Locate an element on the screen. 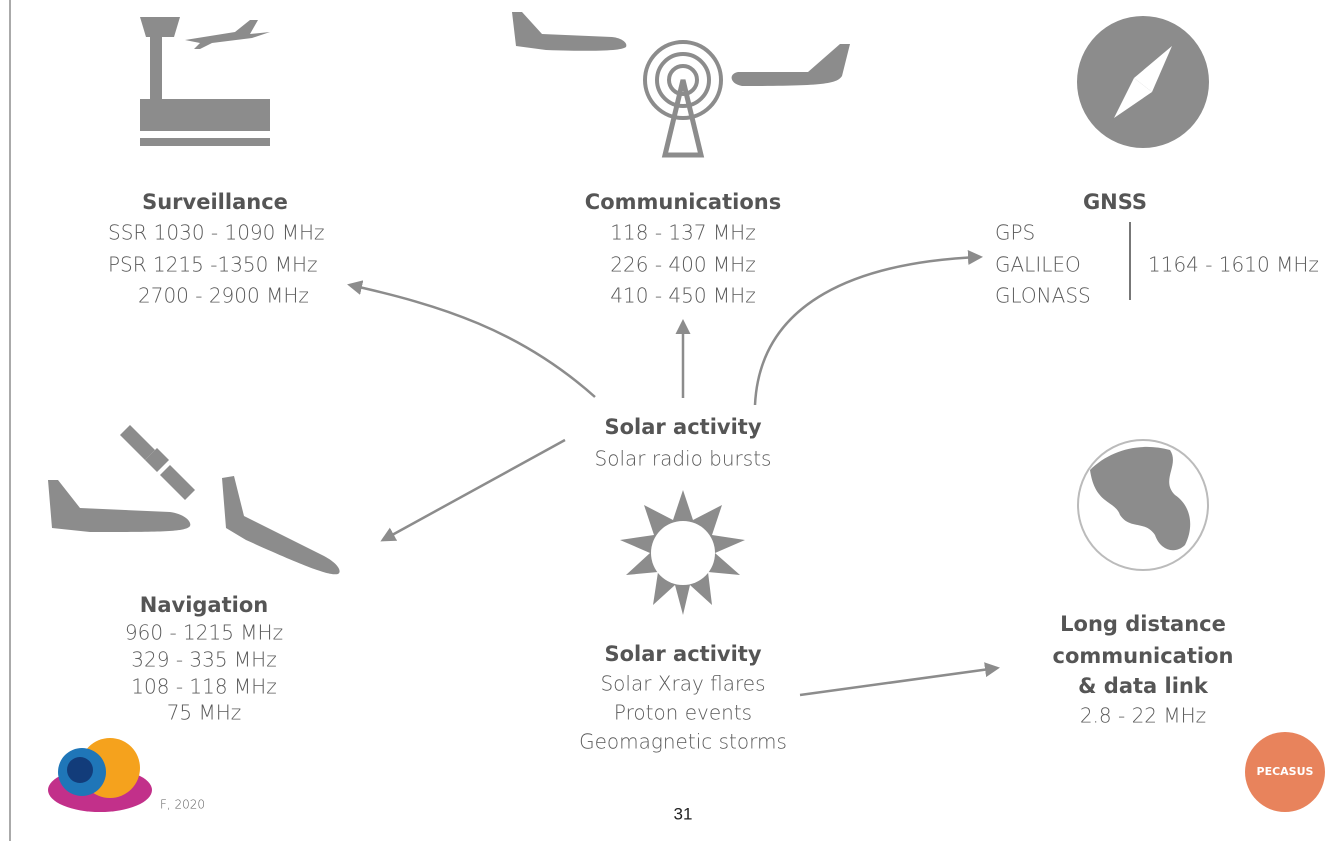 This screenshot has height=841, width=1336. section-title: Communications is located at coordinates (683, 202).